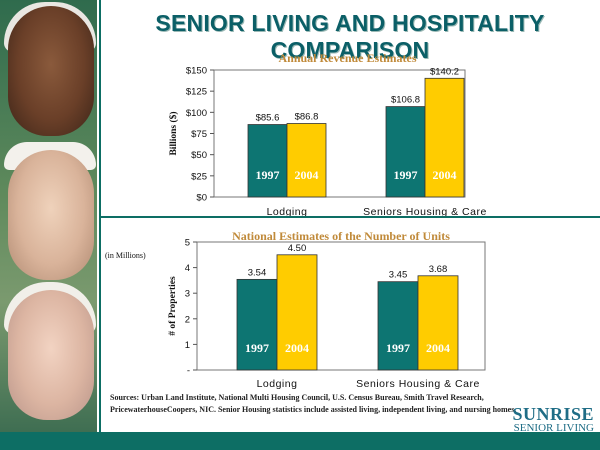 The width and height of the screenshot is (600, 450). Describe the element at coordinates (350, 217) in the screenshot. I see `chart-divider` at that location.